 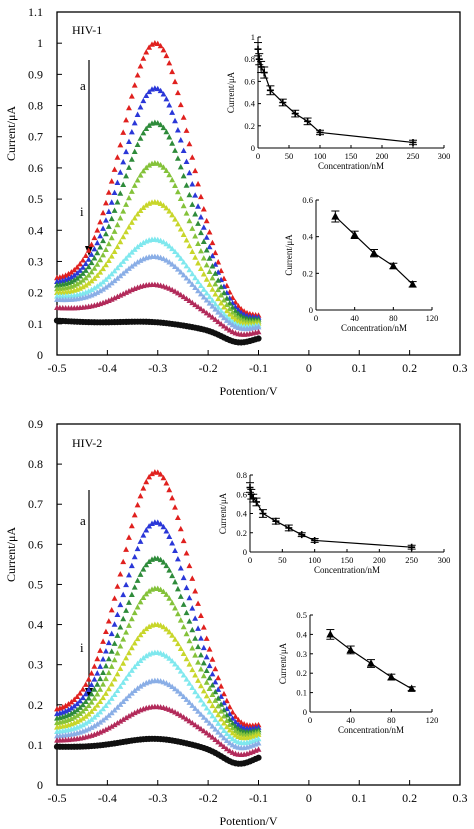 I want to click on y-tick-label: 0.1, so click(x=35, y=324).